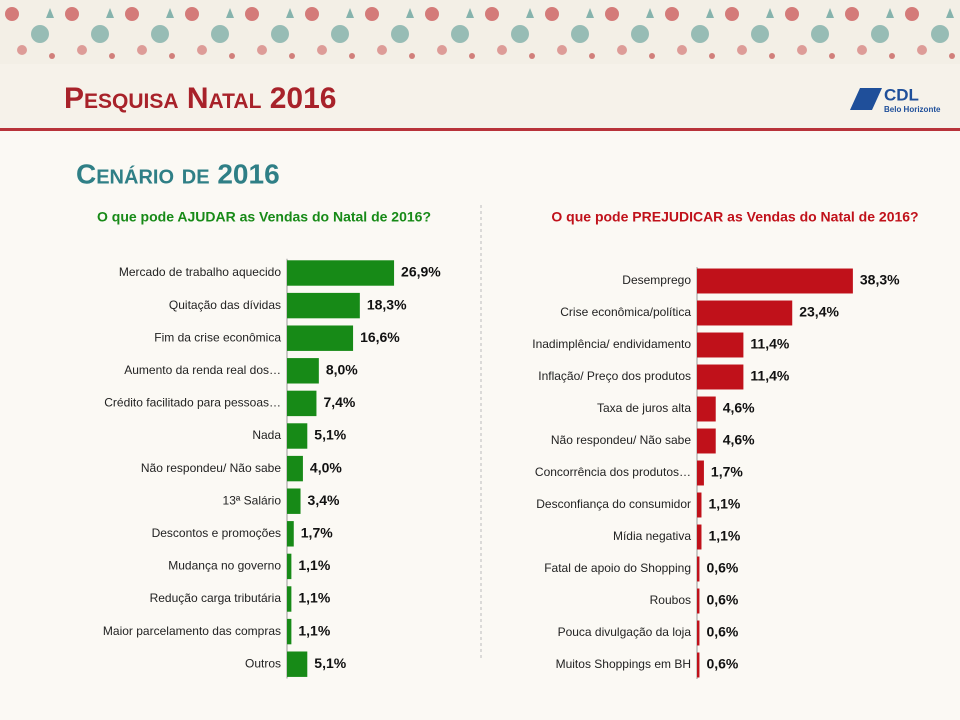  What do you see at coordinates (617, 568) in the screenshot?
I see `category-label: Fatal de apoio do Shopping` at bounding box center [617, 568].